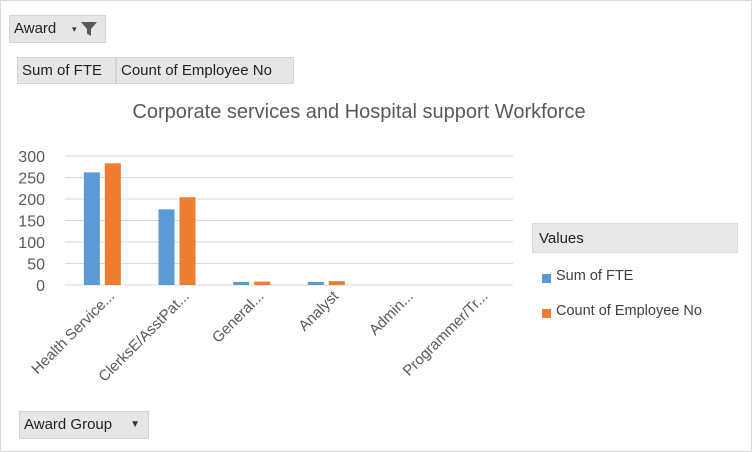  I want to click on legend-label: Count of Employee No, so click(629, 311).